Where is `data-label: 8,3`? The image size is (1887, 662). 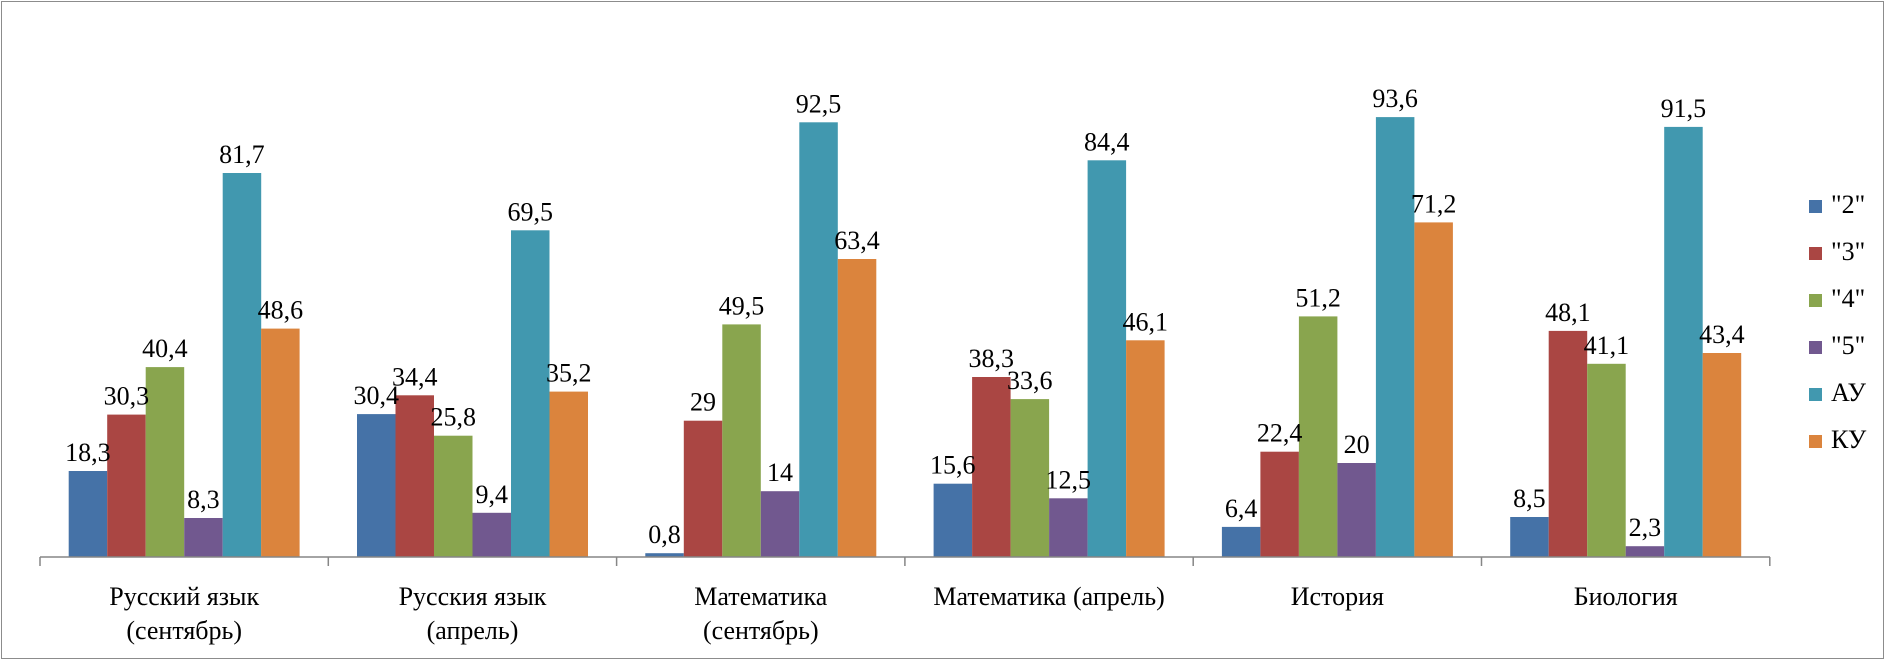
data-label: 8,3 is located at coordinates (203, 499).